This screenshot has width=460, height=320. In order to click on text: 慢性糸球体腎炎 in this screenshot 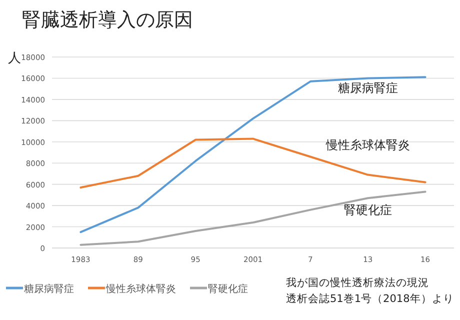, I will do `click(368, 145)`.